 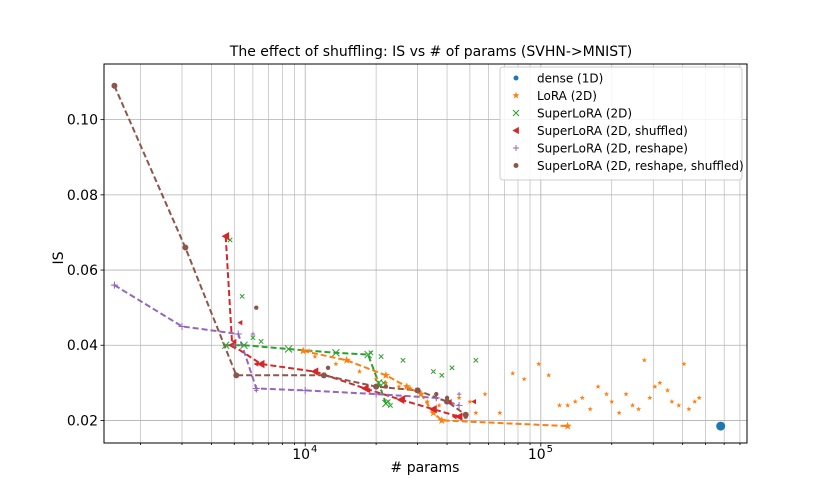 What do you see at coordinates (59, 257) in the screenshot?
I see `y-axis-label: IS` at bounding box center [59, 257].